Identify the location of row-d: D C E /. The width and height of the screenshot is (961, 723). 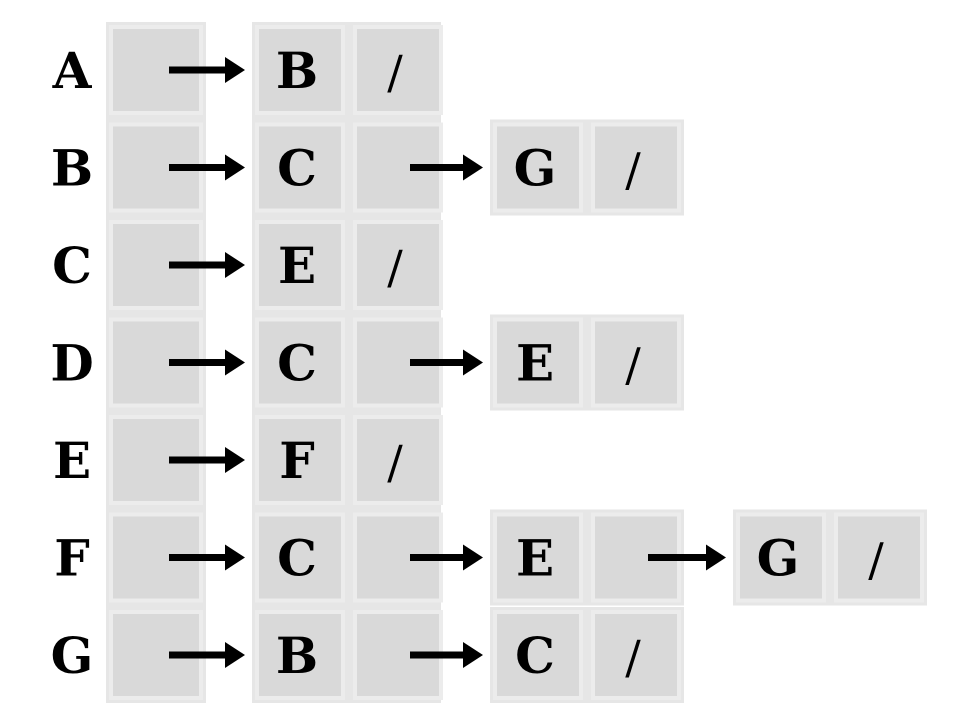
(367, 362).